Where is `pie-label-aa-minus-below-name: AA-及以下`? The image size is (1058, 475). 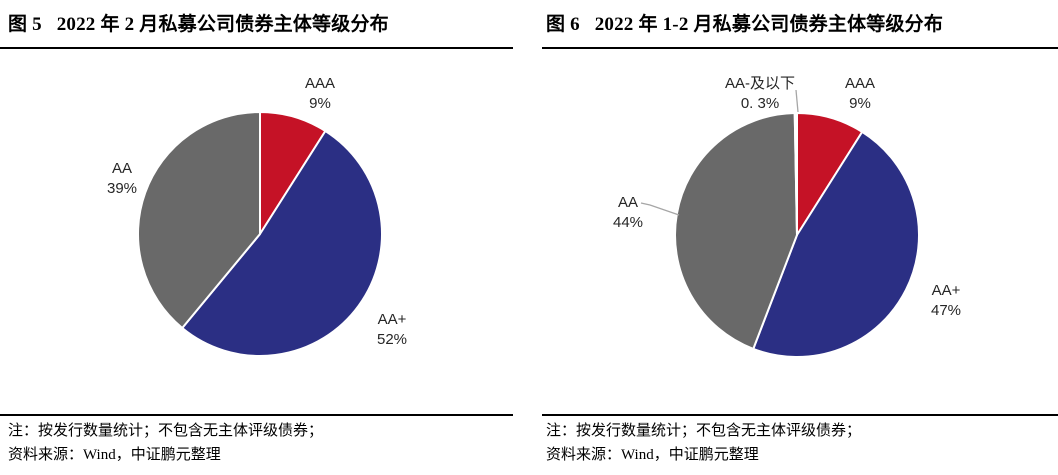
pie-label-aa-minus-below-name: AA-及以下 is located at coordinates (760, 83).